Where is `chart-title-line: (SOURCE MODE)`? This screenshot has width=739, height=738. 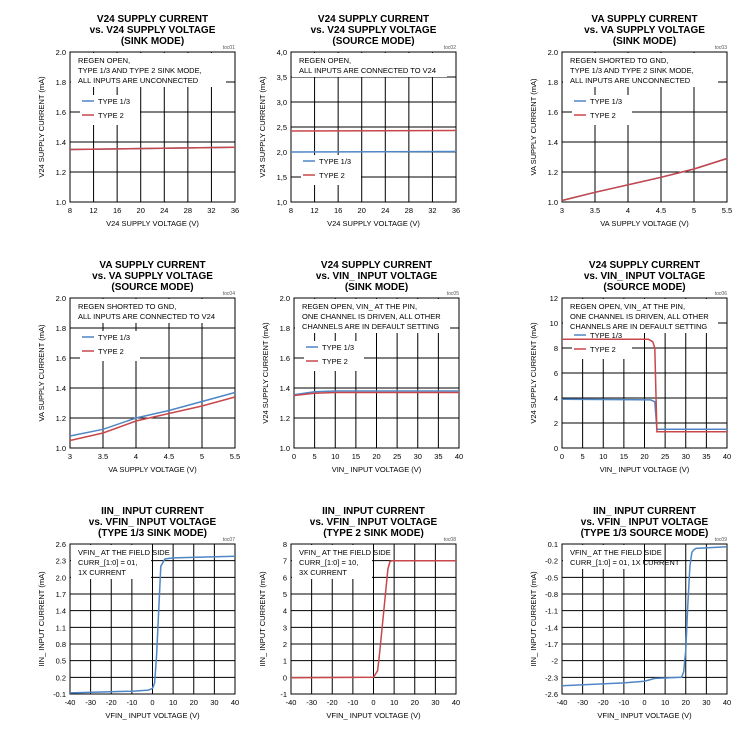
chart-title-line: (SOURCE MODE) is located at coordinates (373, 41).